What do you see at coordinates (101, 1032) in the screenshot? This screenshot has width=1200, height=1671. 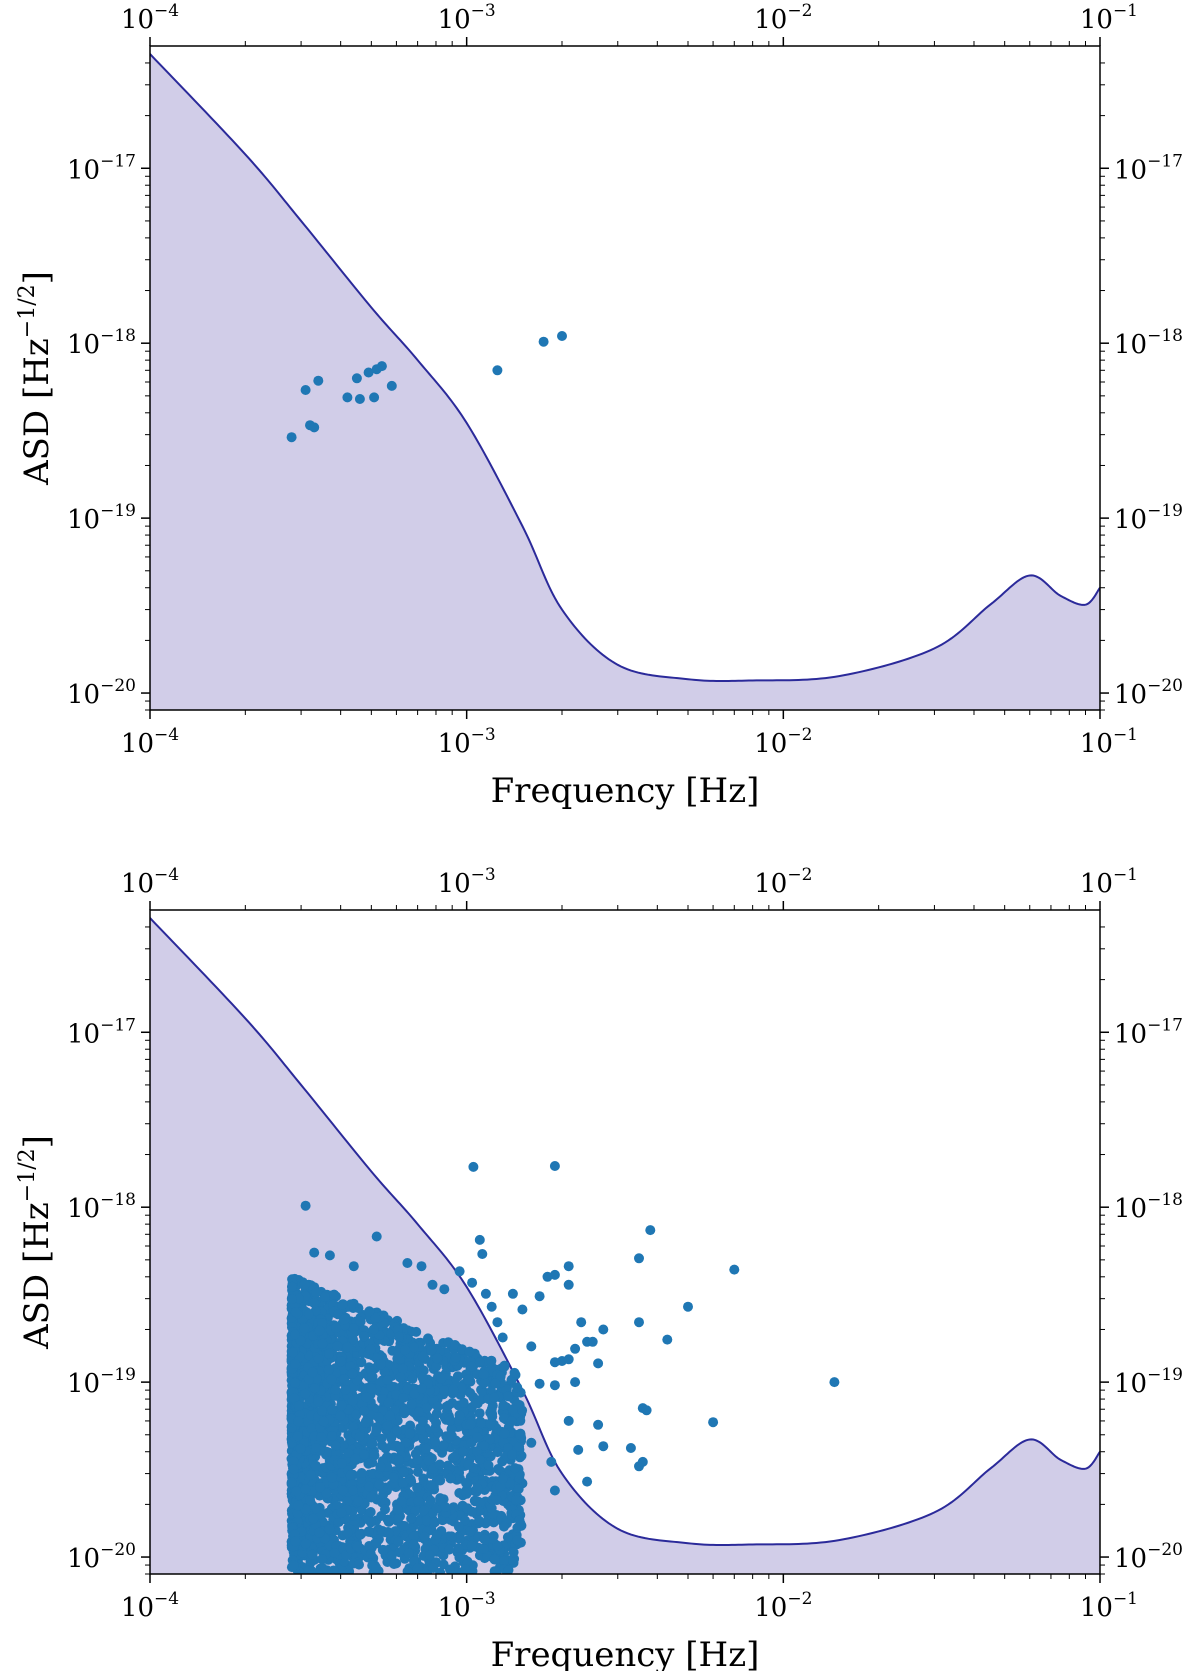 I see `y-tick-label: 10−17` at bounding box center [101, 1032].